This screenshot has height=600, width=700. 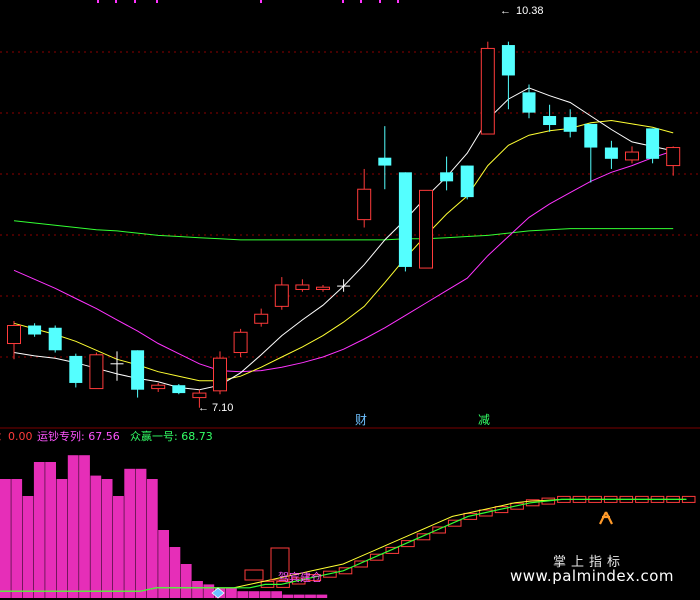 What do you see at coordinates (589, 562) in the screenshot?
I see `watermark-line-1: 掌上指标` at bounding box center [589, 562].